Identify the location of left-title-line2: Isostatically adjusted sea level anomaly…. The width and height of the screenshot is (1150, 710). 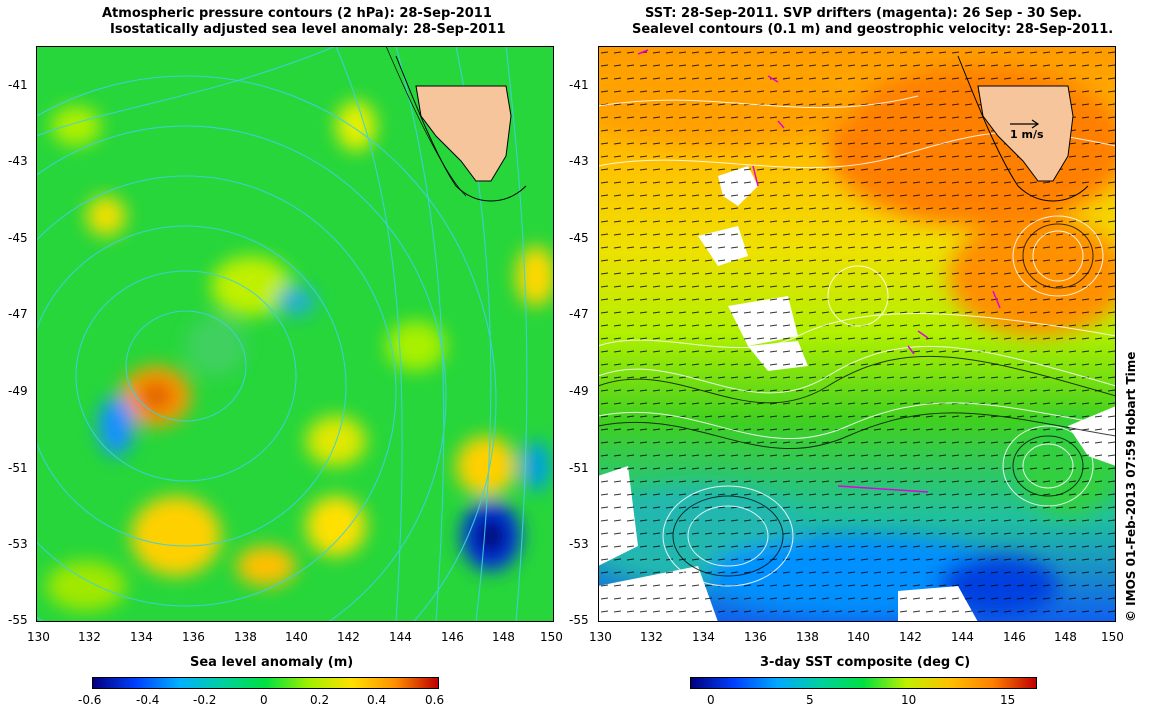
(308, 29).